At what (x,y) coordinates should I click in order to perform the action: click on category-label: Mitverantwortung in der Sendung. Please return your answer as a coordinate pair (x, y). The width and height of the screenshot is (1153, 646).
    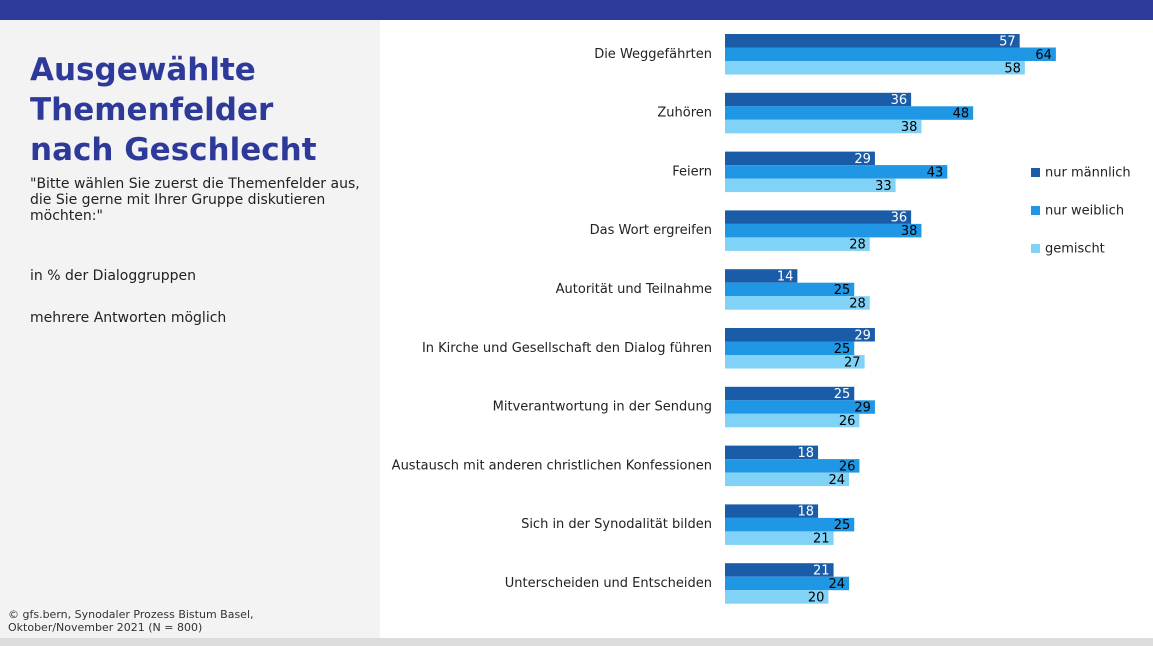
    Looking at the image, I should click on (602, 407).